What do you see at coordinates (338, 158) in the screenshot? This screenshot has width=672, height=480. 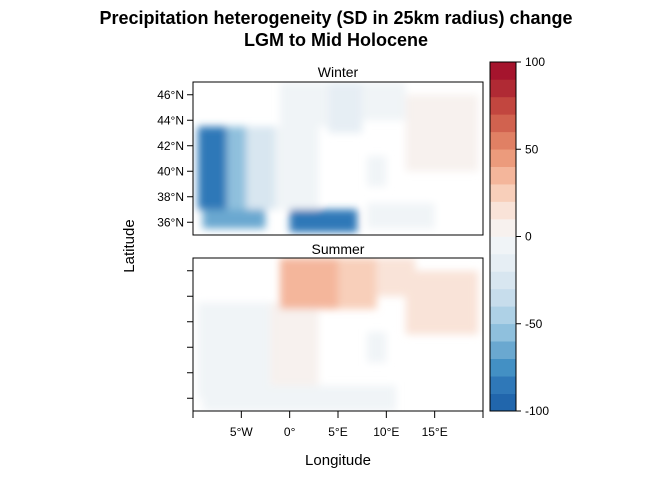 I see `panel-frame-winter` at bounding box center [338, 158].